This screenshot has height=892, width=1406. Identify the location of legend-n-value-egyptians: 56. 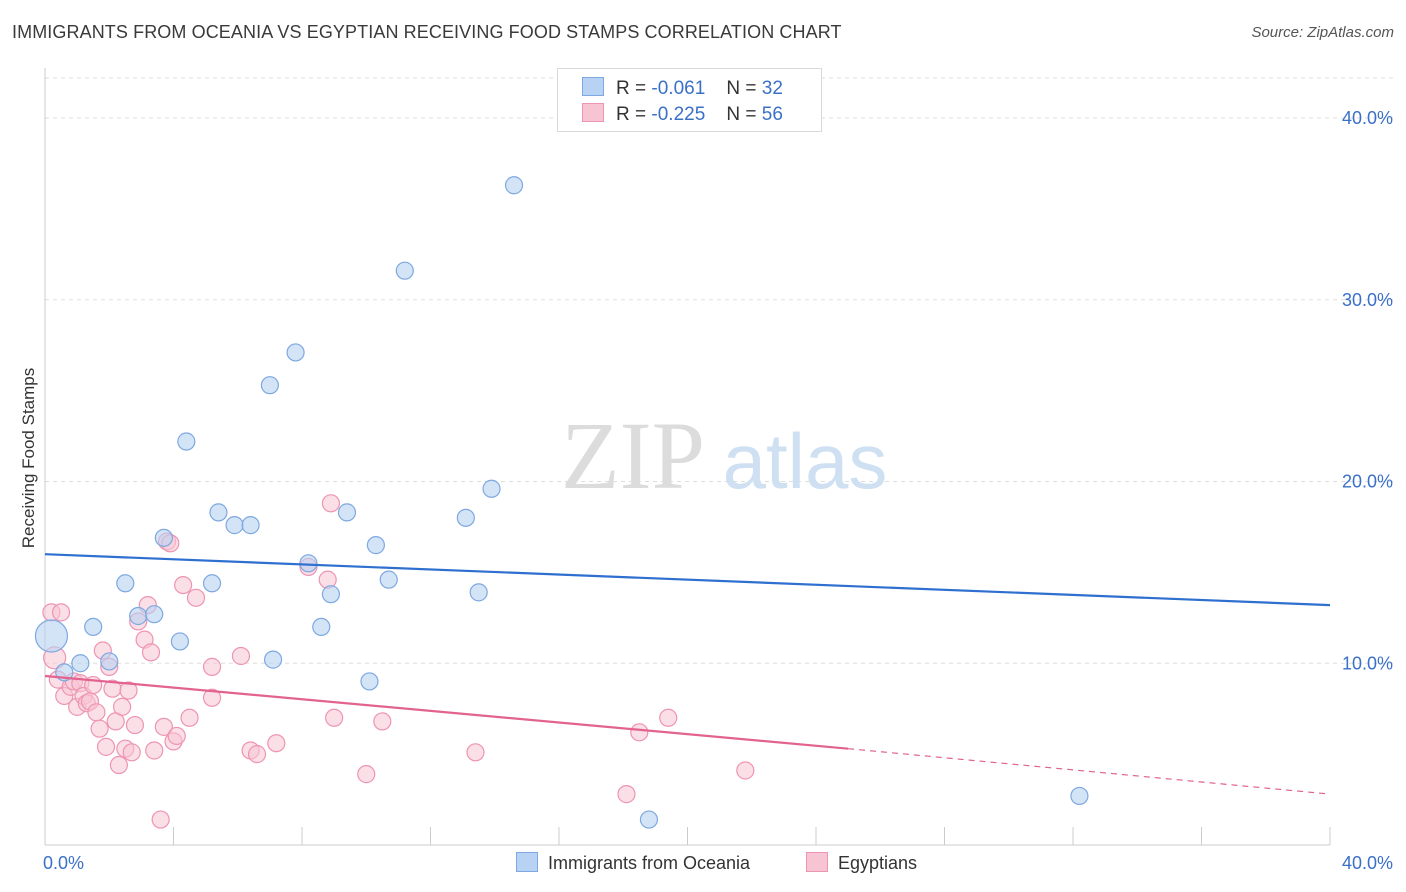
(772, 114).